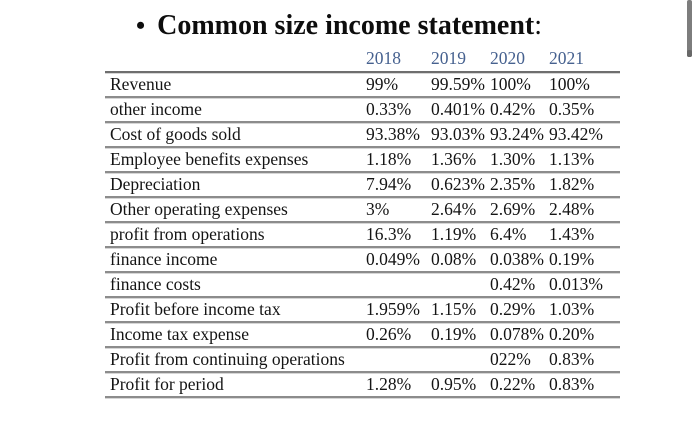 Image resolution: width=700 pixels, height=430 pixels. What do you see at coordinates (395, 185) in the screenshot?
I see `row-value: 7.94%` at bounding box center [395, 185].